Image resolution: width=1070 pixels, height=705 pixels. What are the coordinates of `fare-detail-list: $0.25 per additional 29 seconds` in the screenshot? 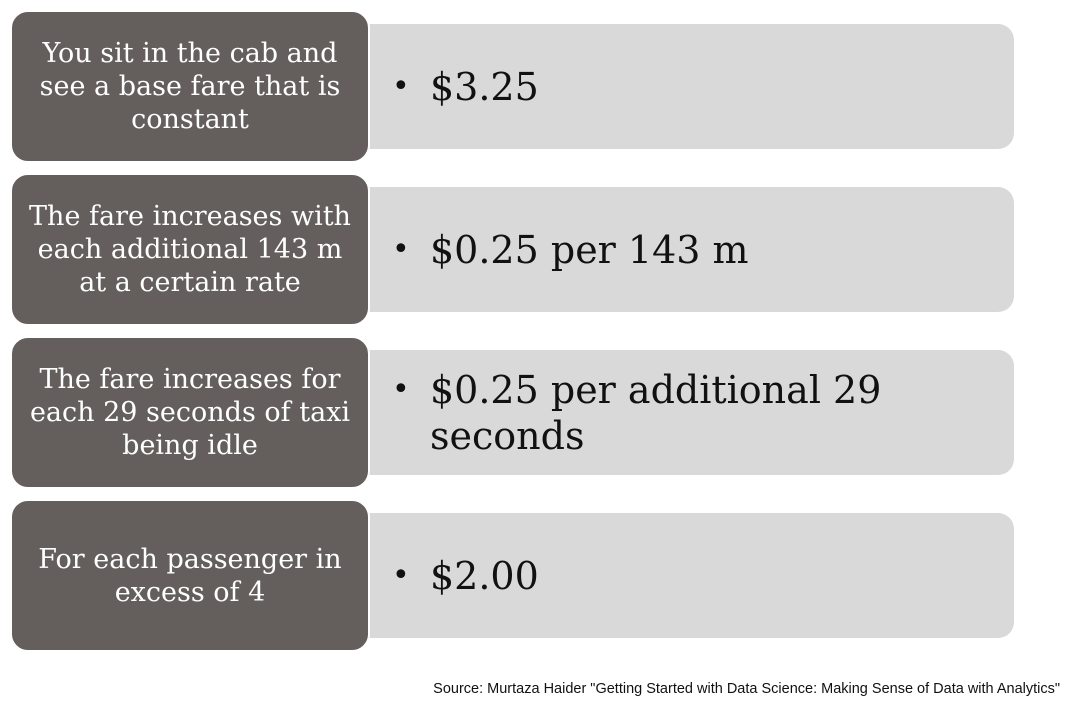 It's located at (693, 413).